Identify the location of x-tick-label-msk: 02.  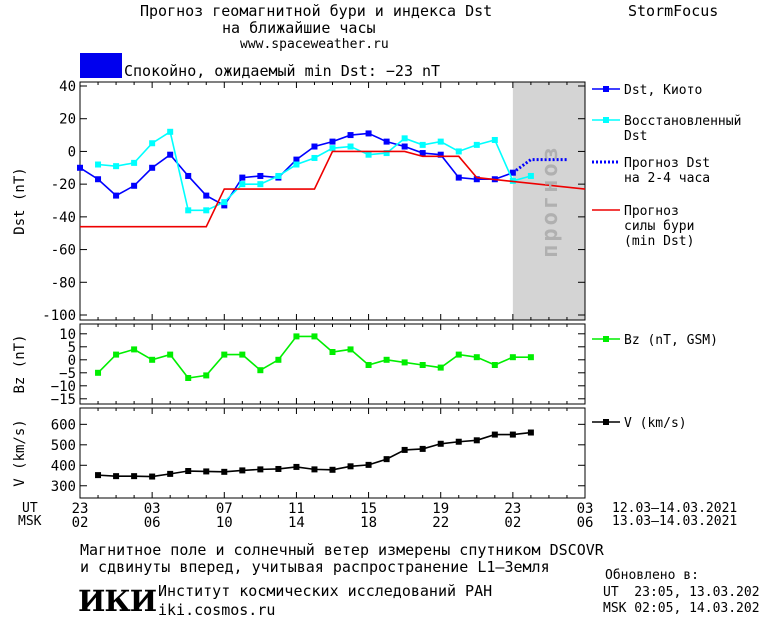
(80, 523).